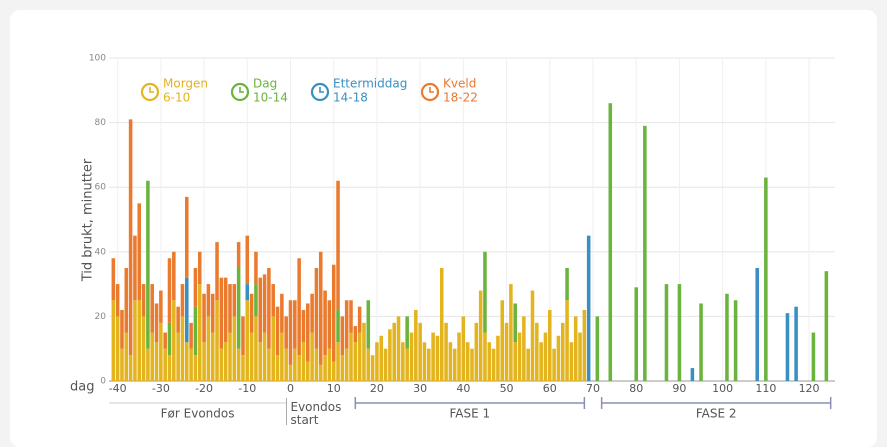  I want to click on annotation-label: Før Evondos, so click(198, 414).